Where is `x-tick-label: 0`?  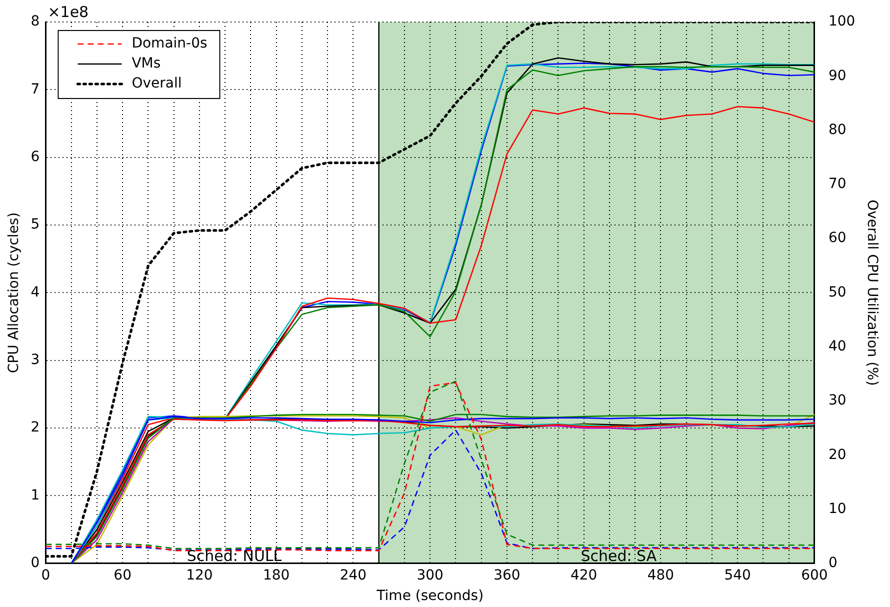 x-tick-label: 0 is located at coordinates (45, 575).